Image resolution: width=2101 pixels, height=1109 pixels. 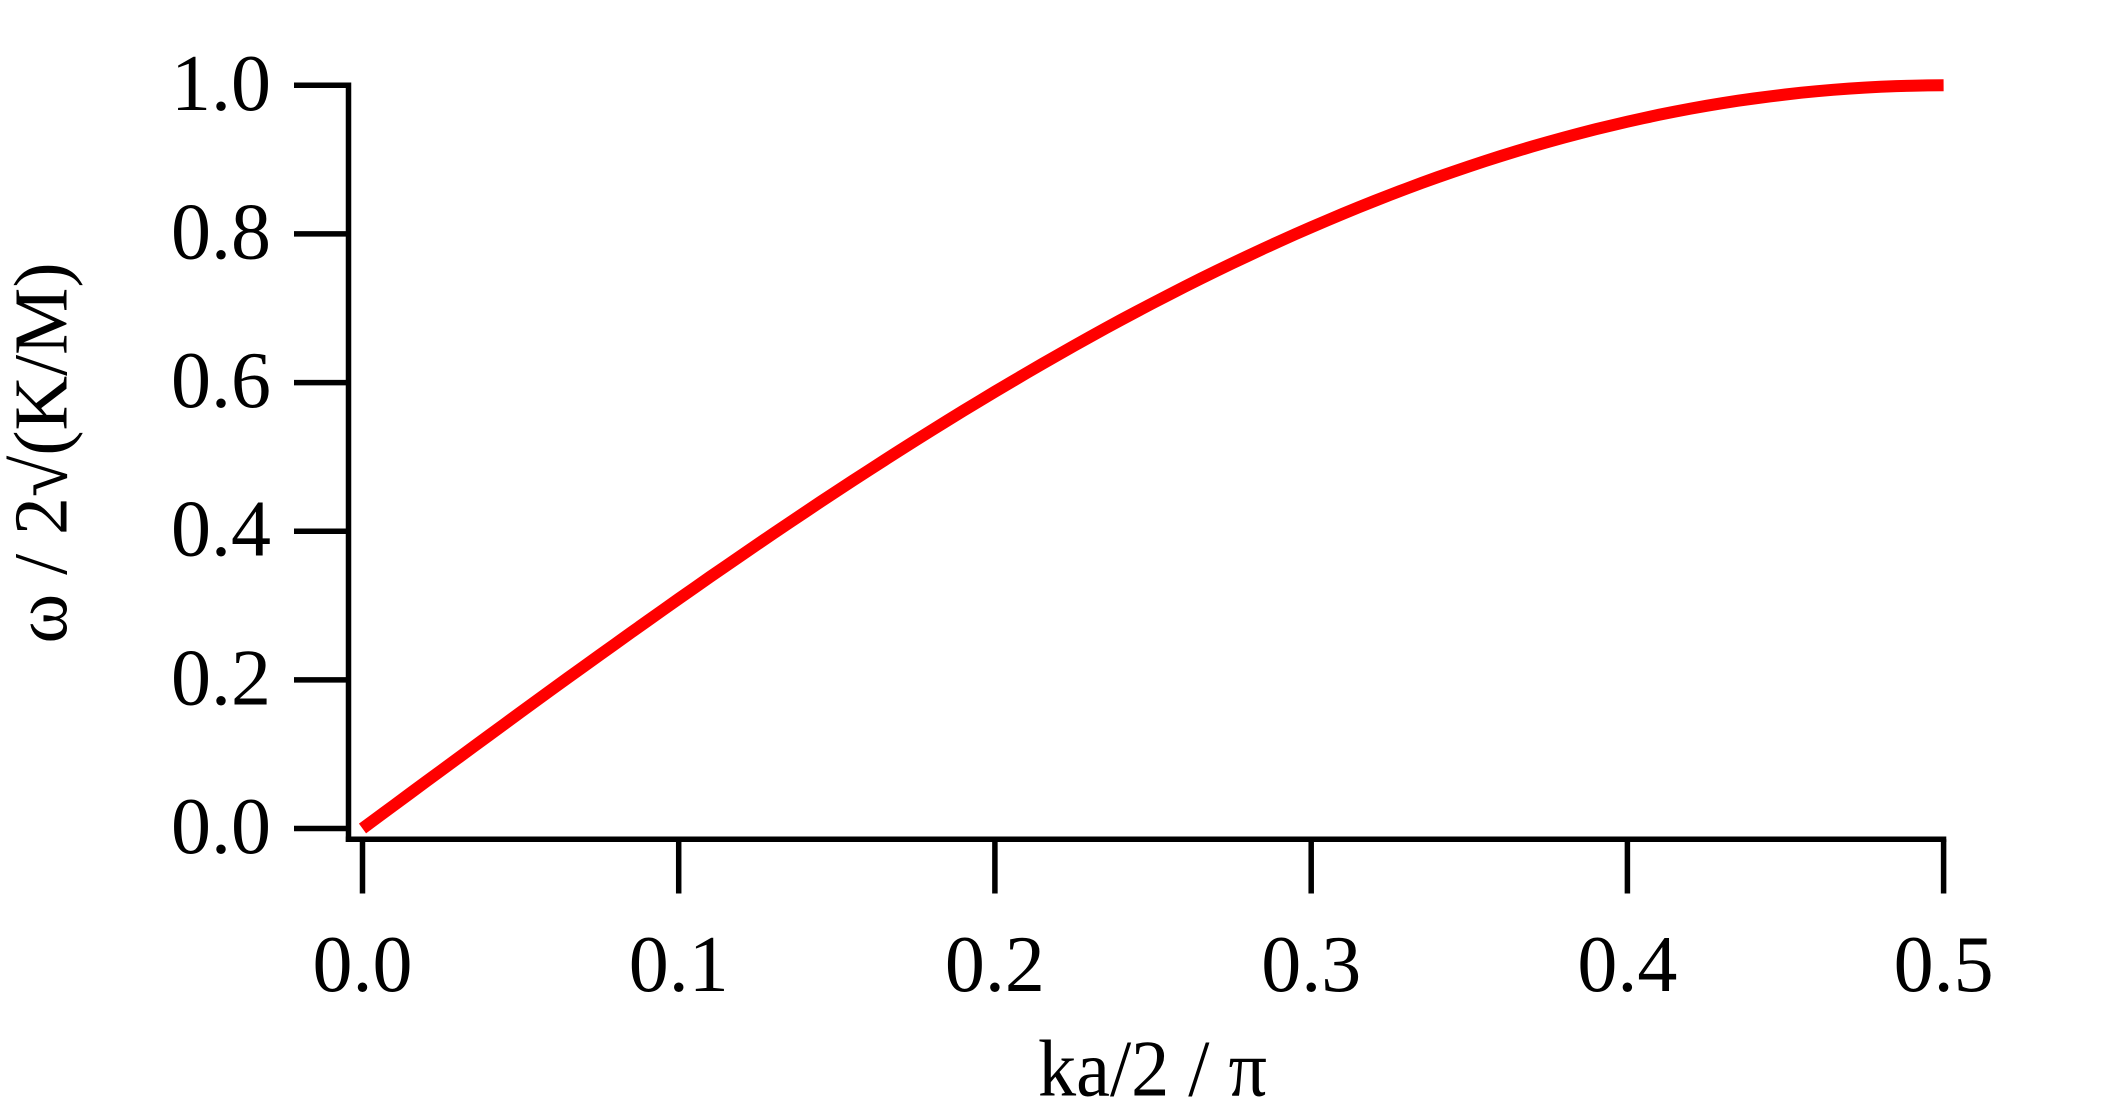 I want to click on svg-text: 1.0, so click(x=221, y=84).